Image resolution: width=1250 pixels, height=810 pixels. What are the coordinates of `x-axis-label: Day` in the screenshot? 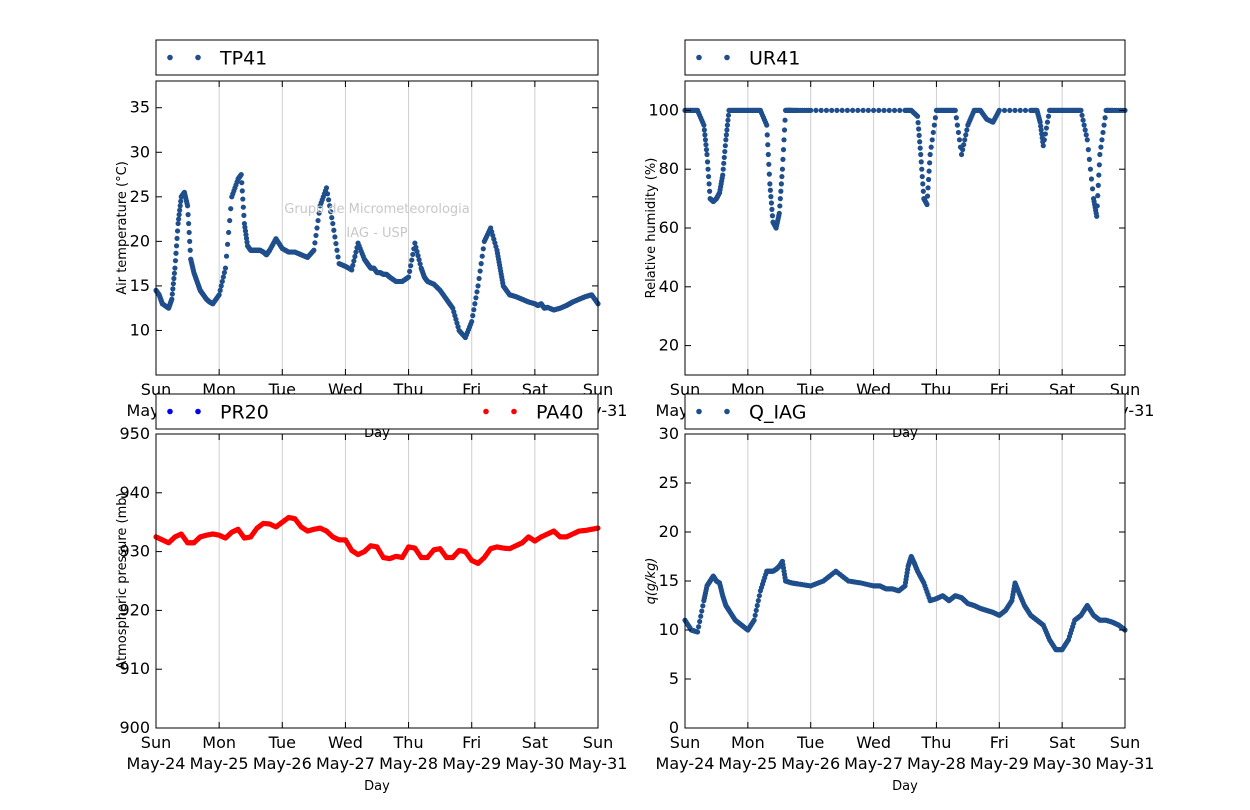 It's located at (905, 786).